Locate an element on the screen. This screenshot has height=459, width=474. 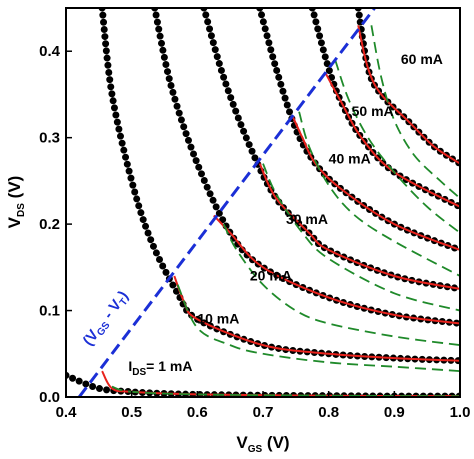
current-label: IDS= 1 mA is located at coordinates (160, 368).